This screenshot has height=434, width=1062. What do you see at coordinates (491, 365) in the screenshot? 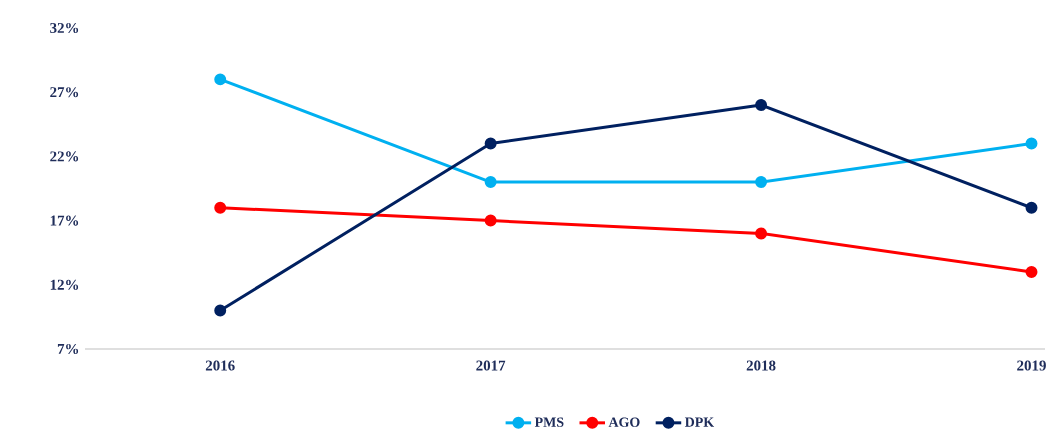
I see `x-tick-label: 2017` at bounding box center [491, 365].